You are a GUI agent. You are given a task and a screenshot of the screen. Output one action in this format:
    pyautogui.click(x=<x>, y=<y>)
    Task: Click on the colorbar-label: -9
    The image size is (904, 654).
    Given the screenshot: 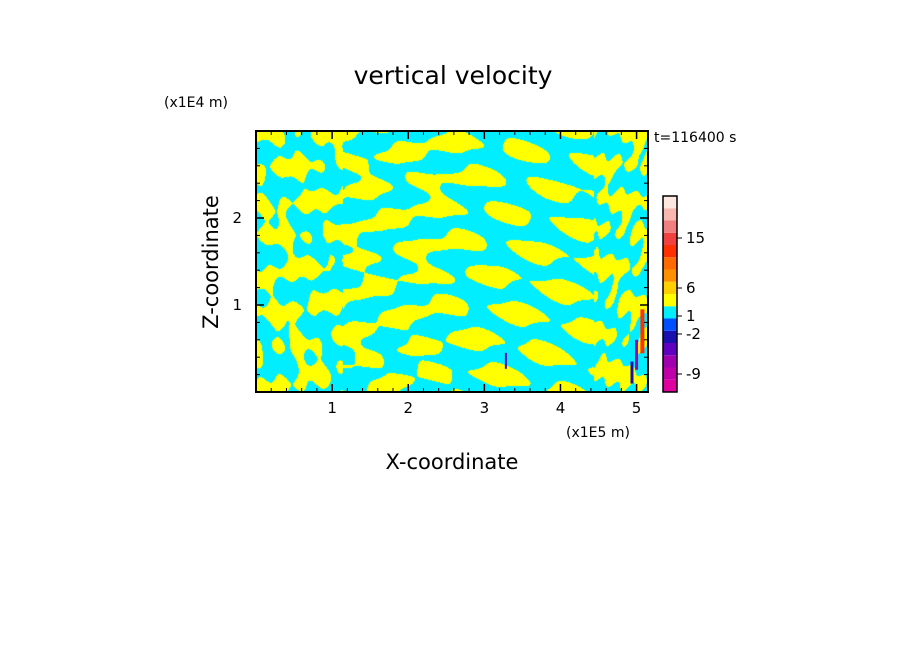 What is the action you would take?
    pyautogui.click(x=693, y=374)
    